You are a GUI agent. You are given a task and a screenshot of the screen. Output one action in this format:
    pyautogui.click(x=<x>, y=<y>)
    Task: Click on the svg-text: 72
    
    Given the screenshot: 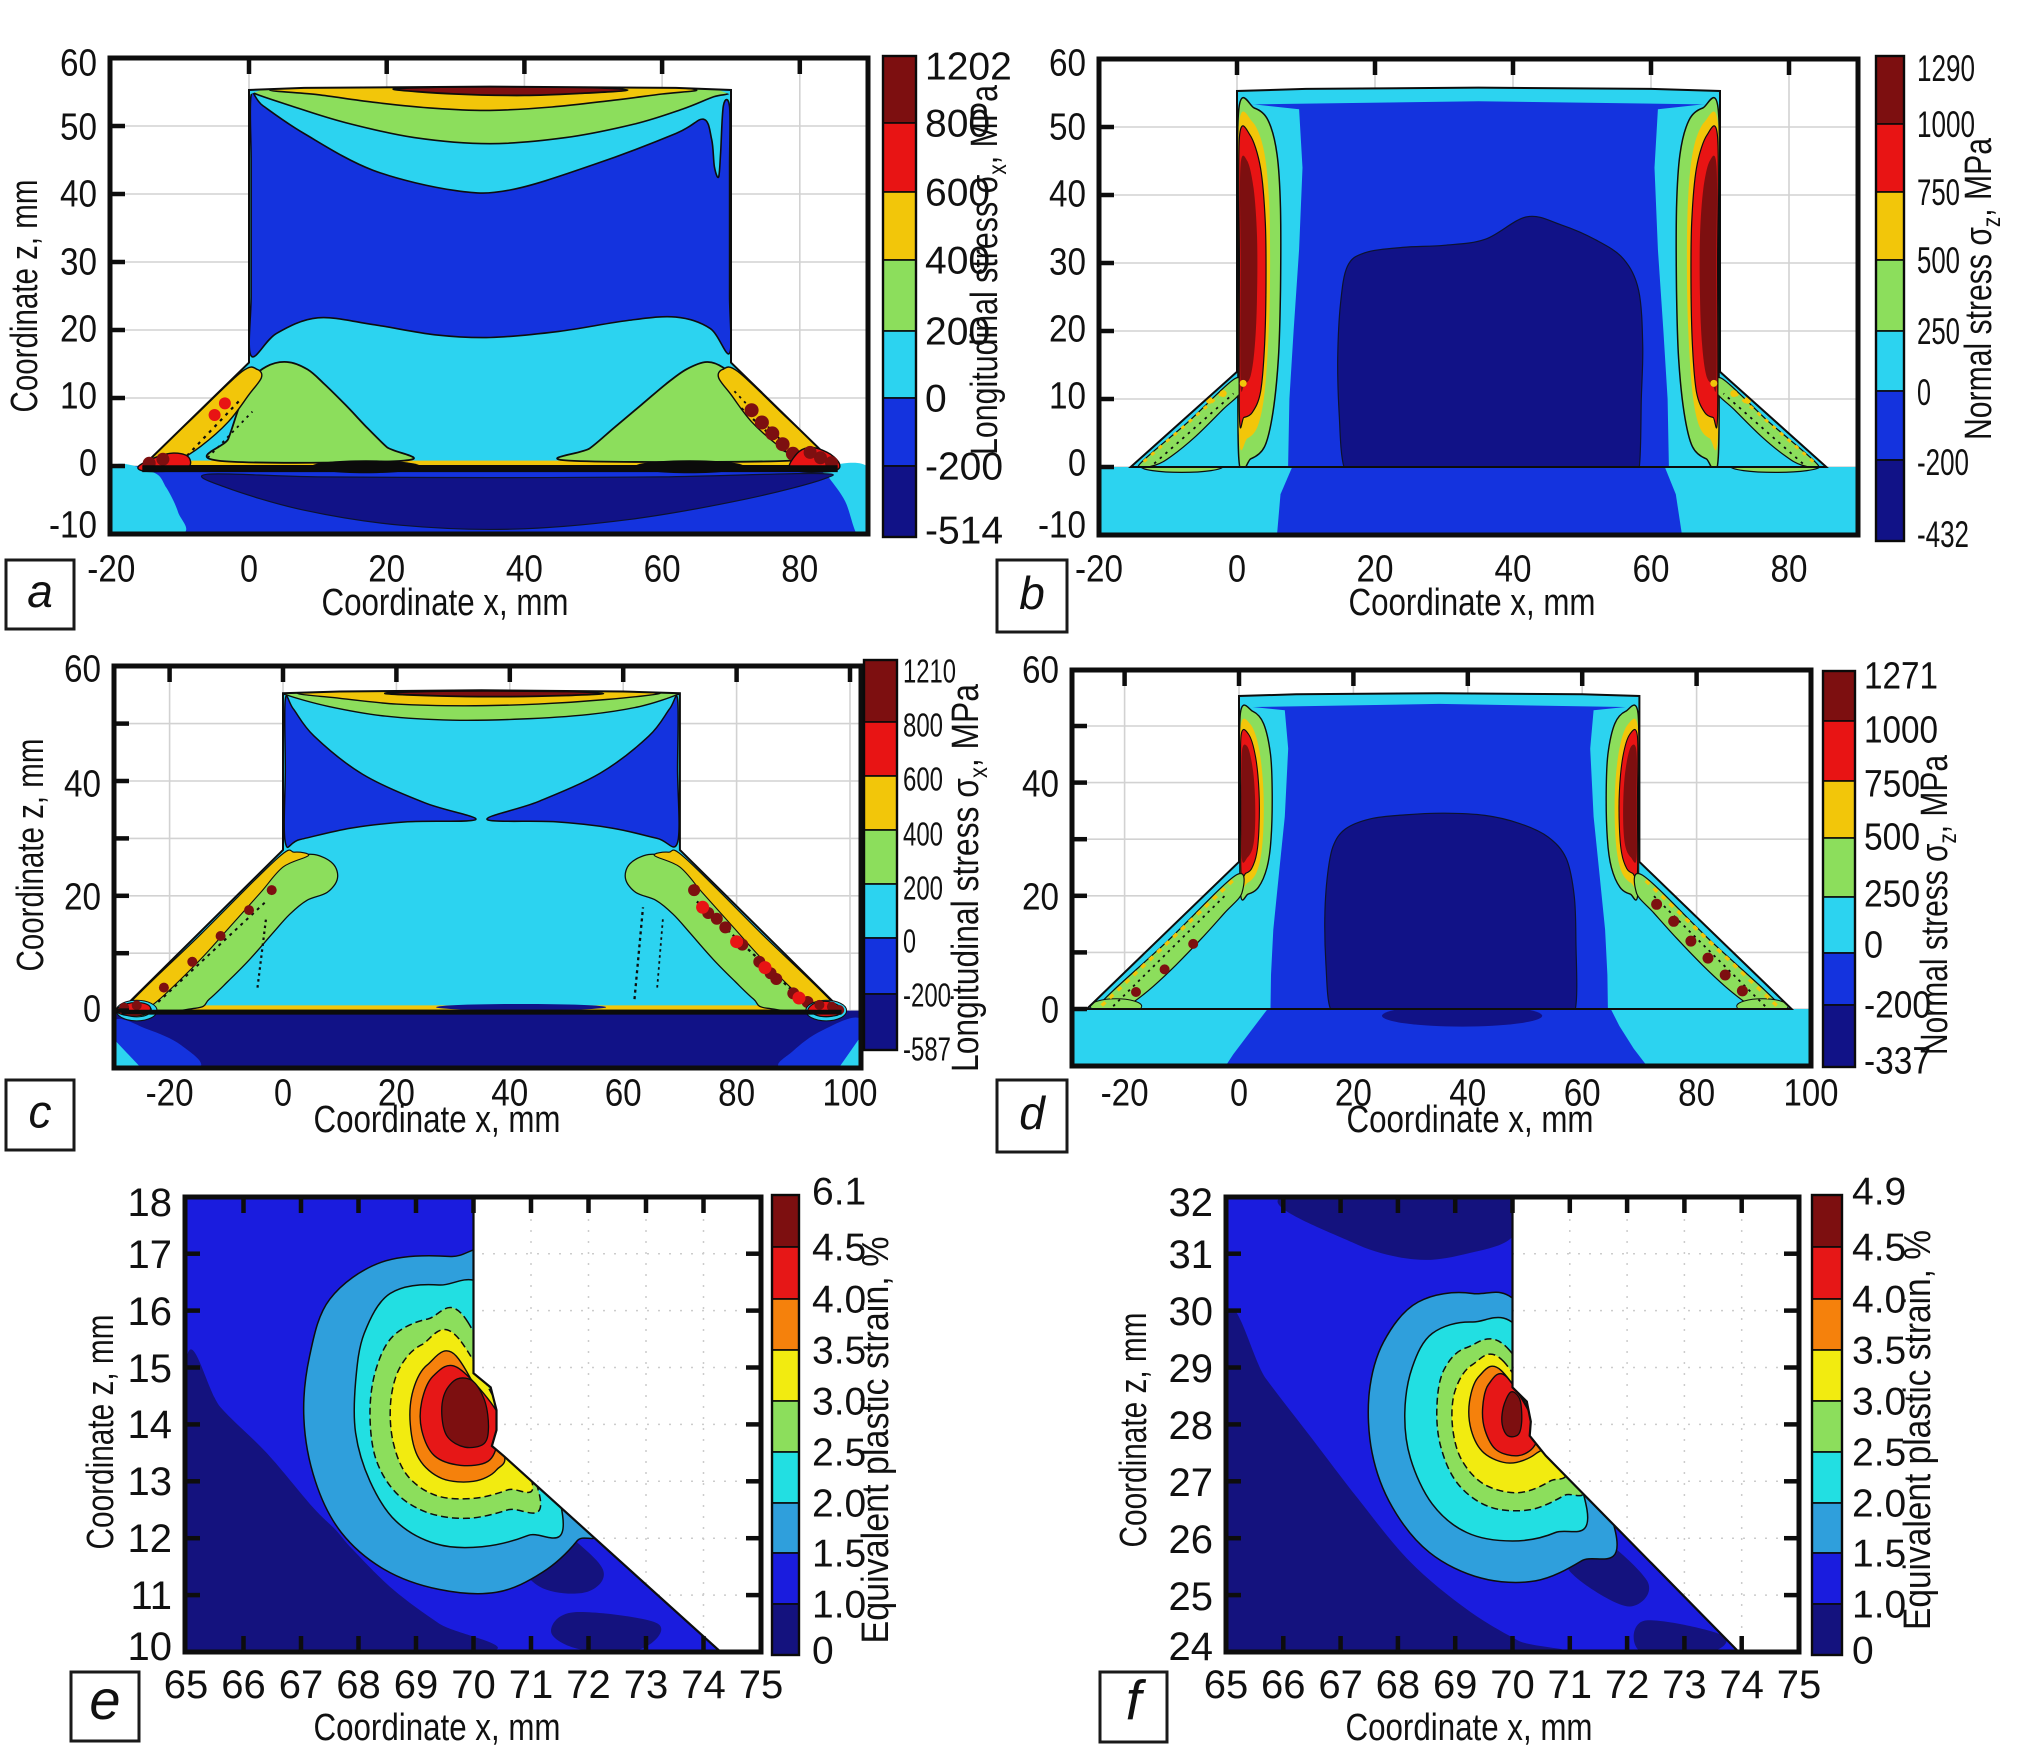 What is the action you would take?
    pyautogui.click(x=1627, y=1685)
    